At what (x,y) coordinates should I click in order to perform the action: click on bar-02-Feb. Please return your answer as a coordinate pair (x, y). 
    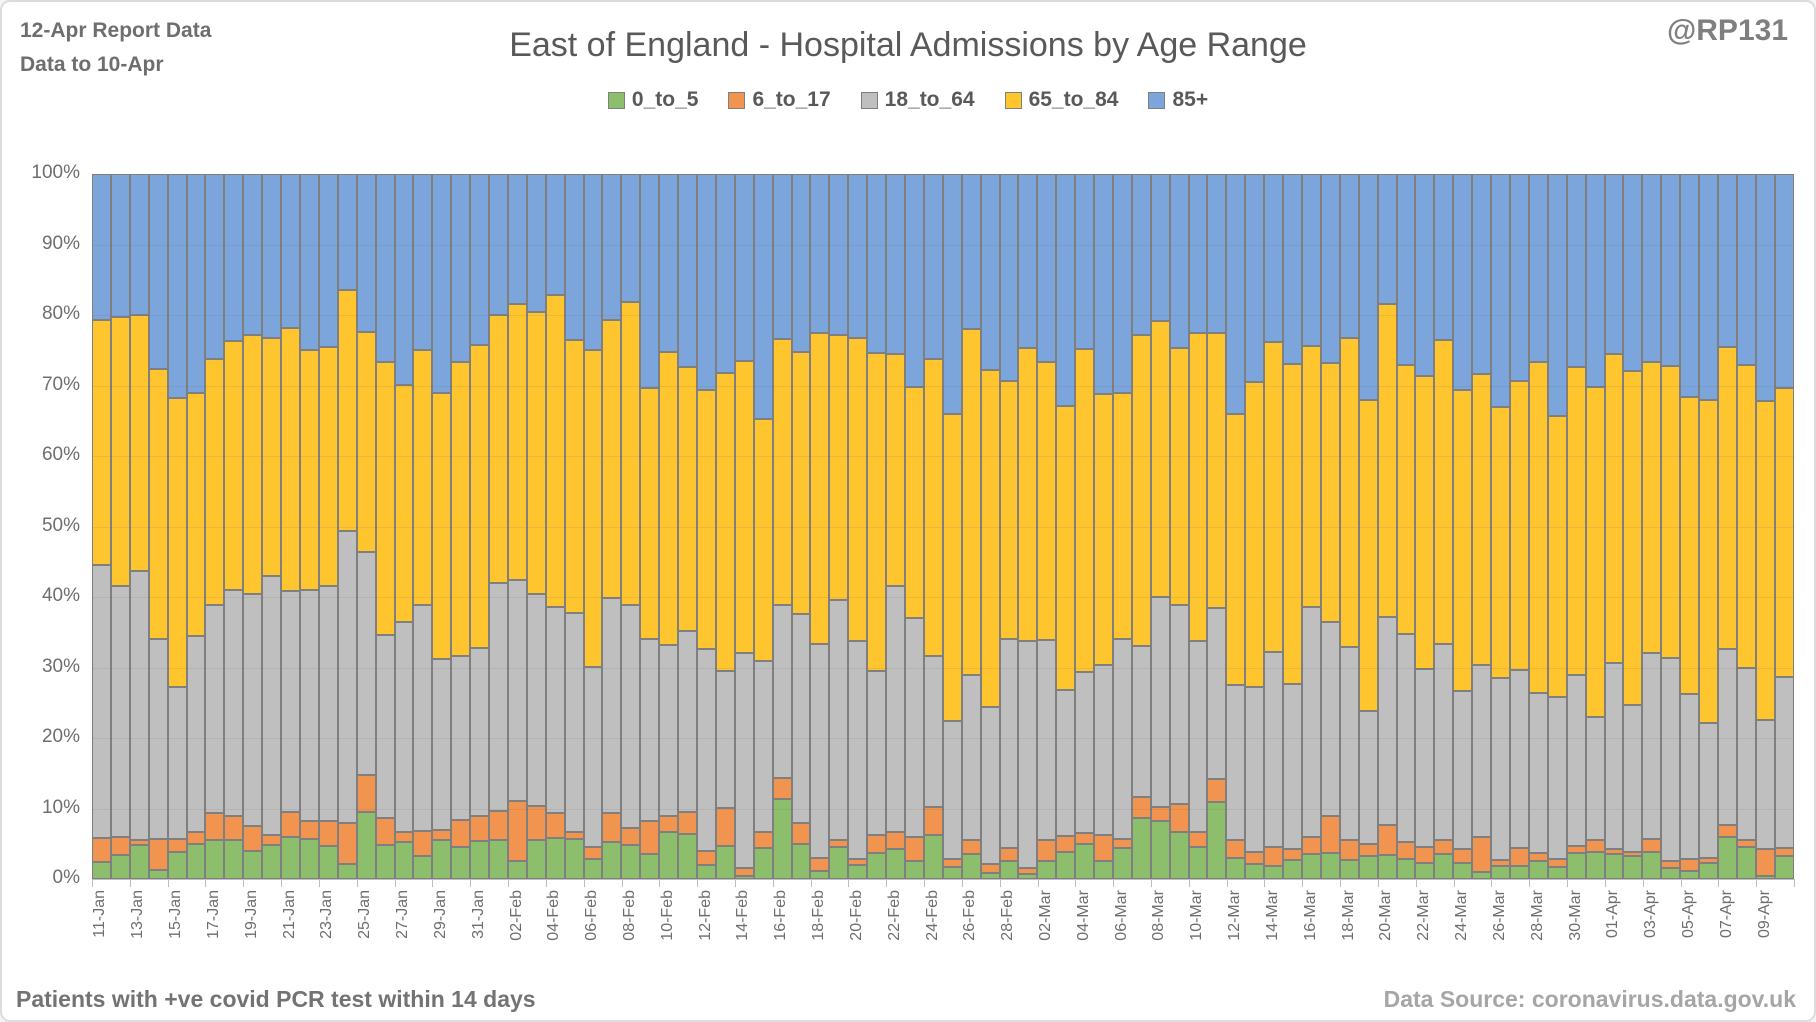
    Looking at the image, I should click on (517, 526).